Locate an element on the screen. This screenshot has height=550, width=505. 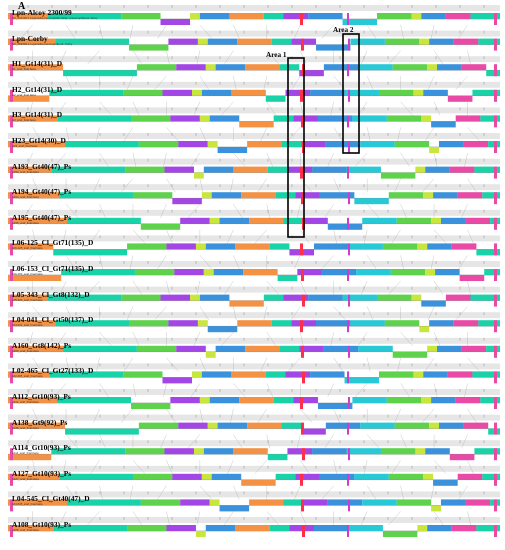
genome-sublabel: A195_scaf_final.fasta is located at coordinates (25, 222).